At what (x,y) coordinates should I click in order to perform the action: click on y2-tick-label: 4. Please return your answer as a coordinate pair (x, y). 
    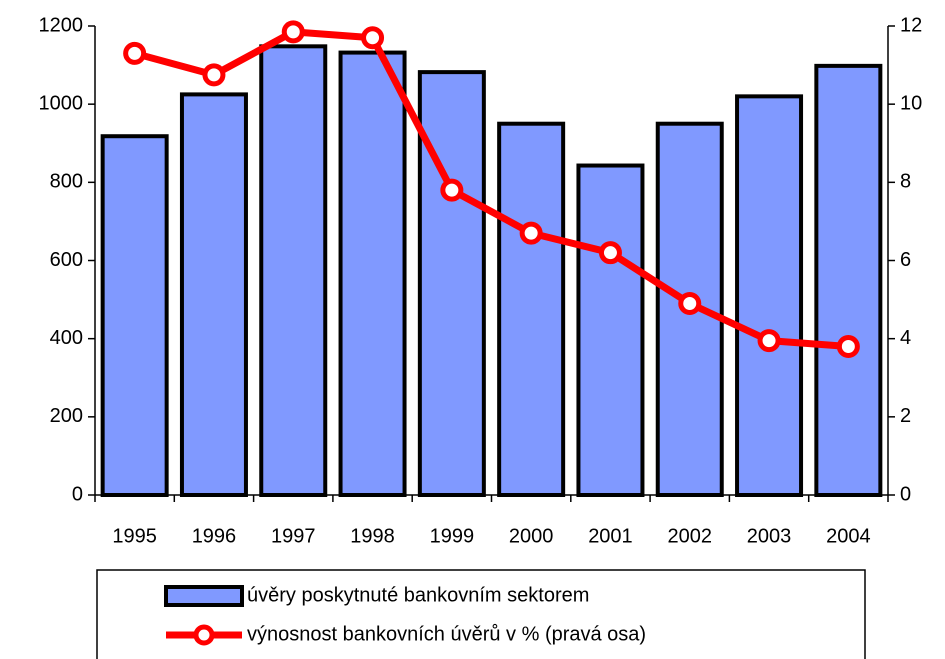
    Looking at the image, I should click on (905, 338).